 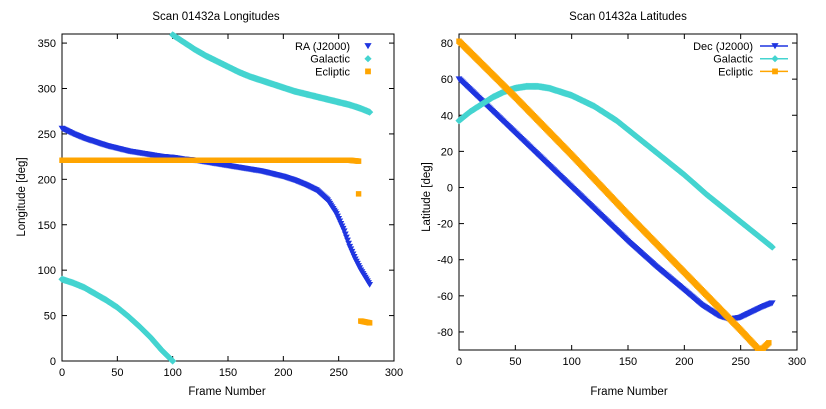 What do you see at coordinates (445, 225) in the screenshot?
I see `y-tick-label: -20` at bounding box center [445, 225].